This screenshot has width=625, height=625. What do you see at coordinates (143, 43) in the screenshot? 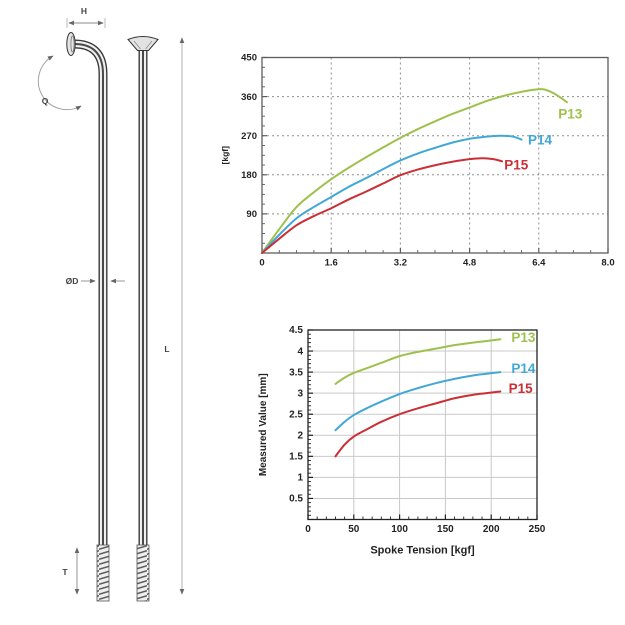
I see `right-spoke-head` at bounding box center [143, 43].